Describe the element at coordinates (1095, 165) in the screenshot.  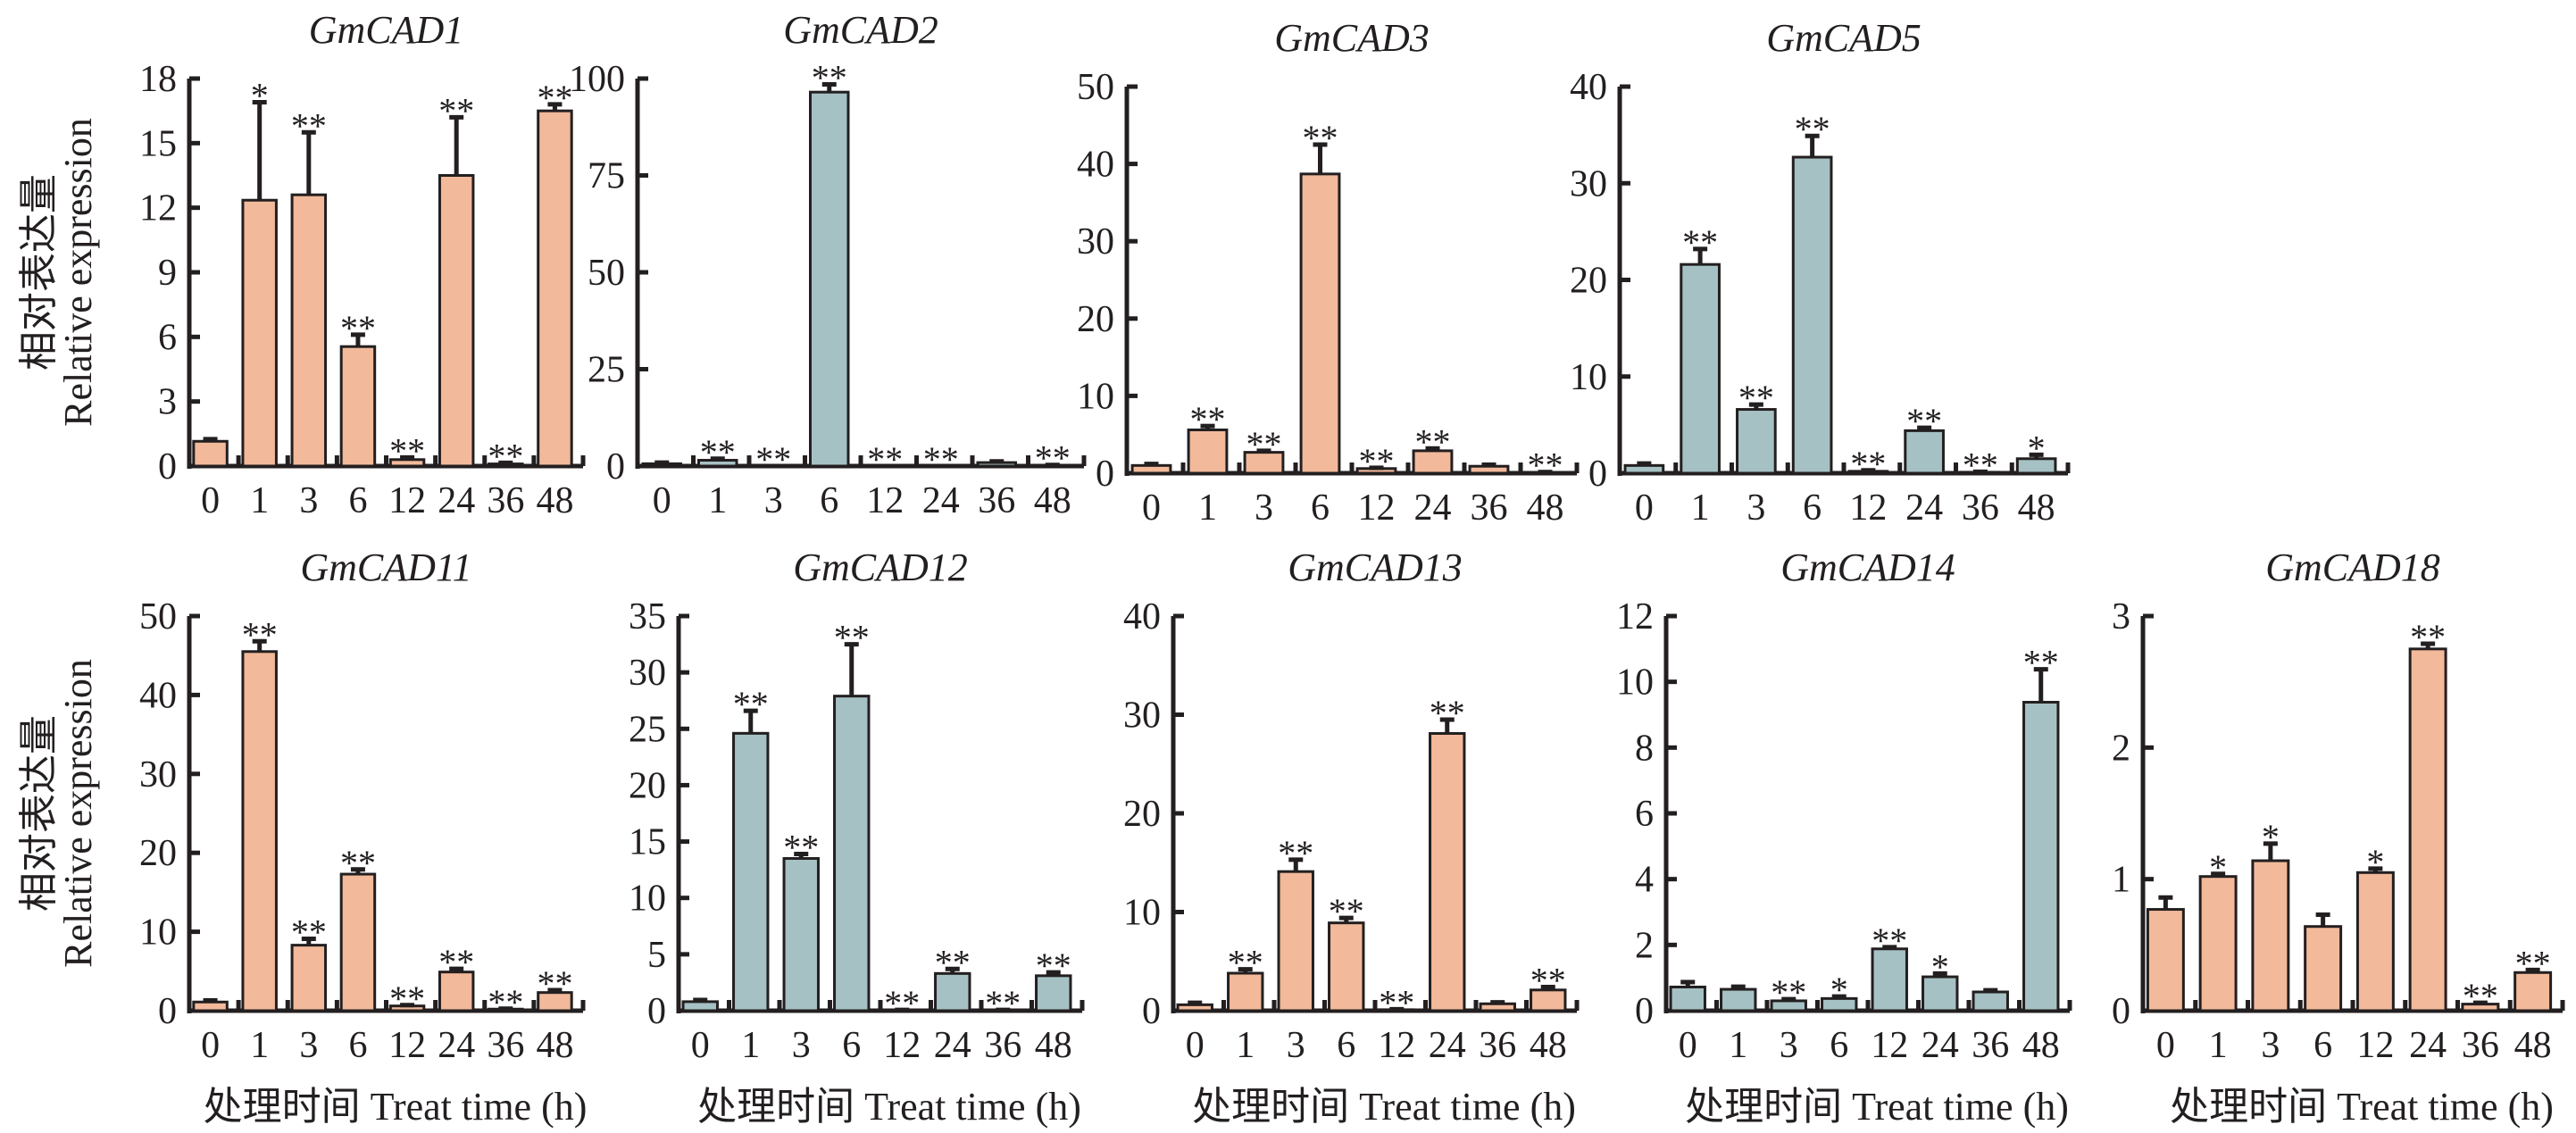
I see `y-tick-label: 40` at that location.